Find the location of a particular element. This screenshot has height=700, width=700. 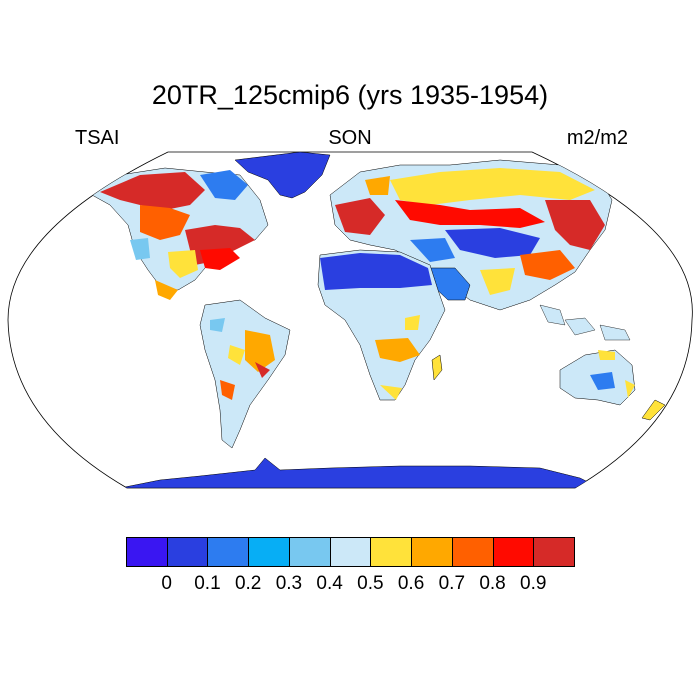

new-zealand is located at coordinates (653, 410).